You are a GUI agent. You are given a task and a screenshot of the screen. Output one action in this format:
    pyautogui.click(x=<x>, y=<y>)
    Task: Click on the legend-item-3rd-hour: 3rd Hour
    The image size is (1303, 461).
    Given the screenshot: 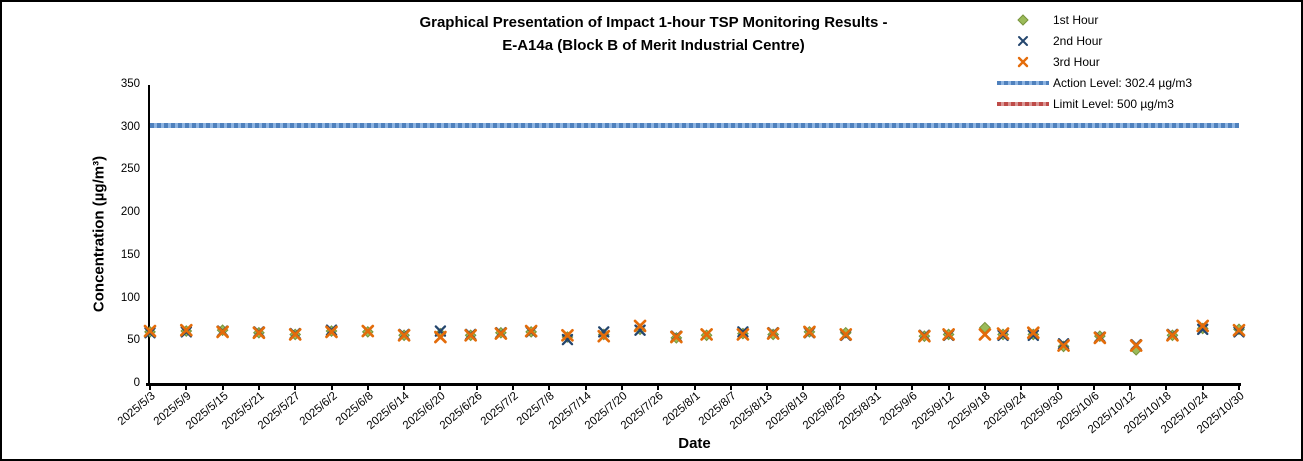 What is the action you would take?
    pyautogui.click(x=1094, y=61)
    